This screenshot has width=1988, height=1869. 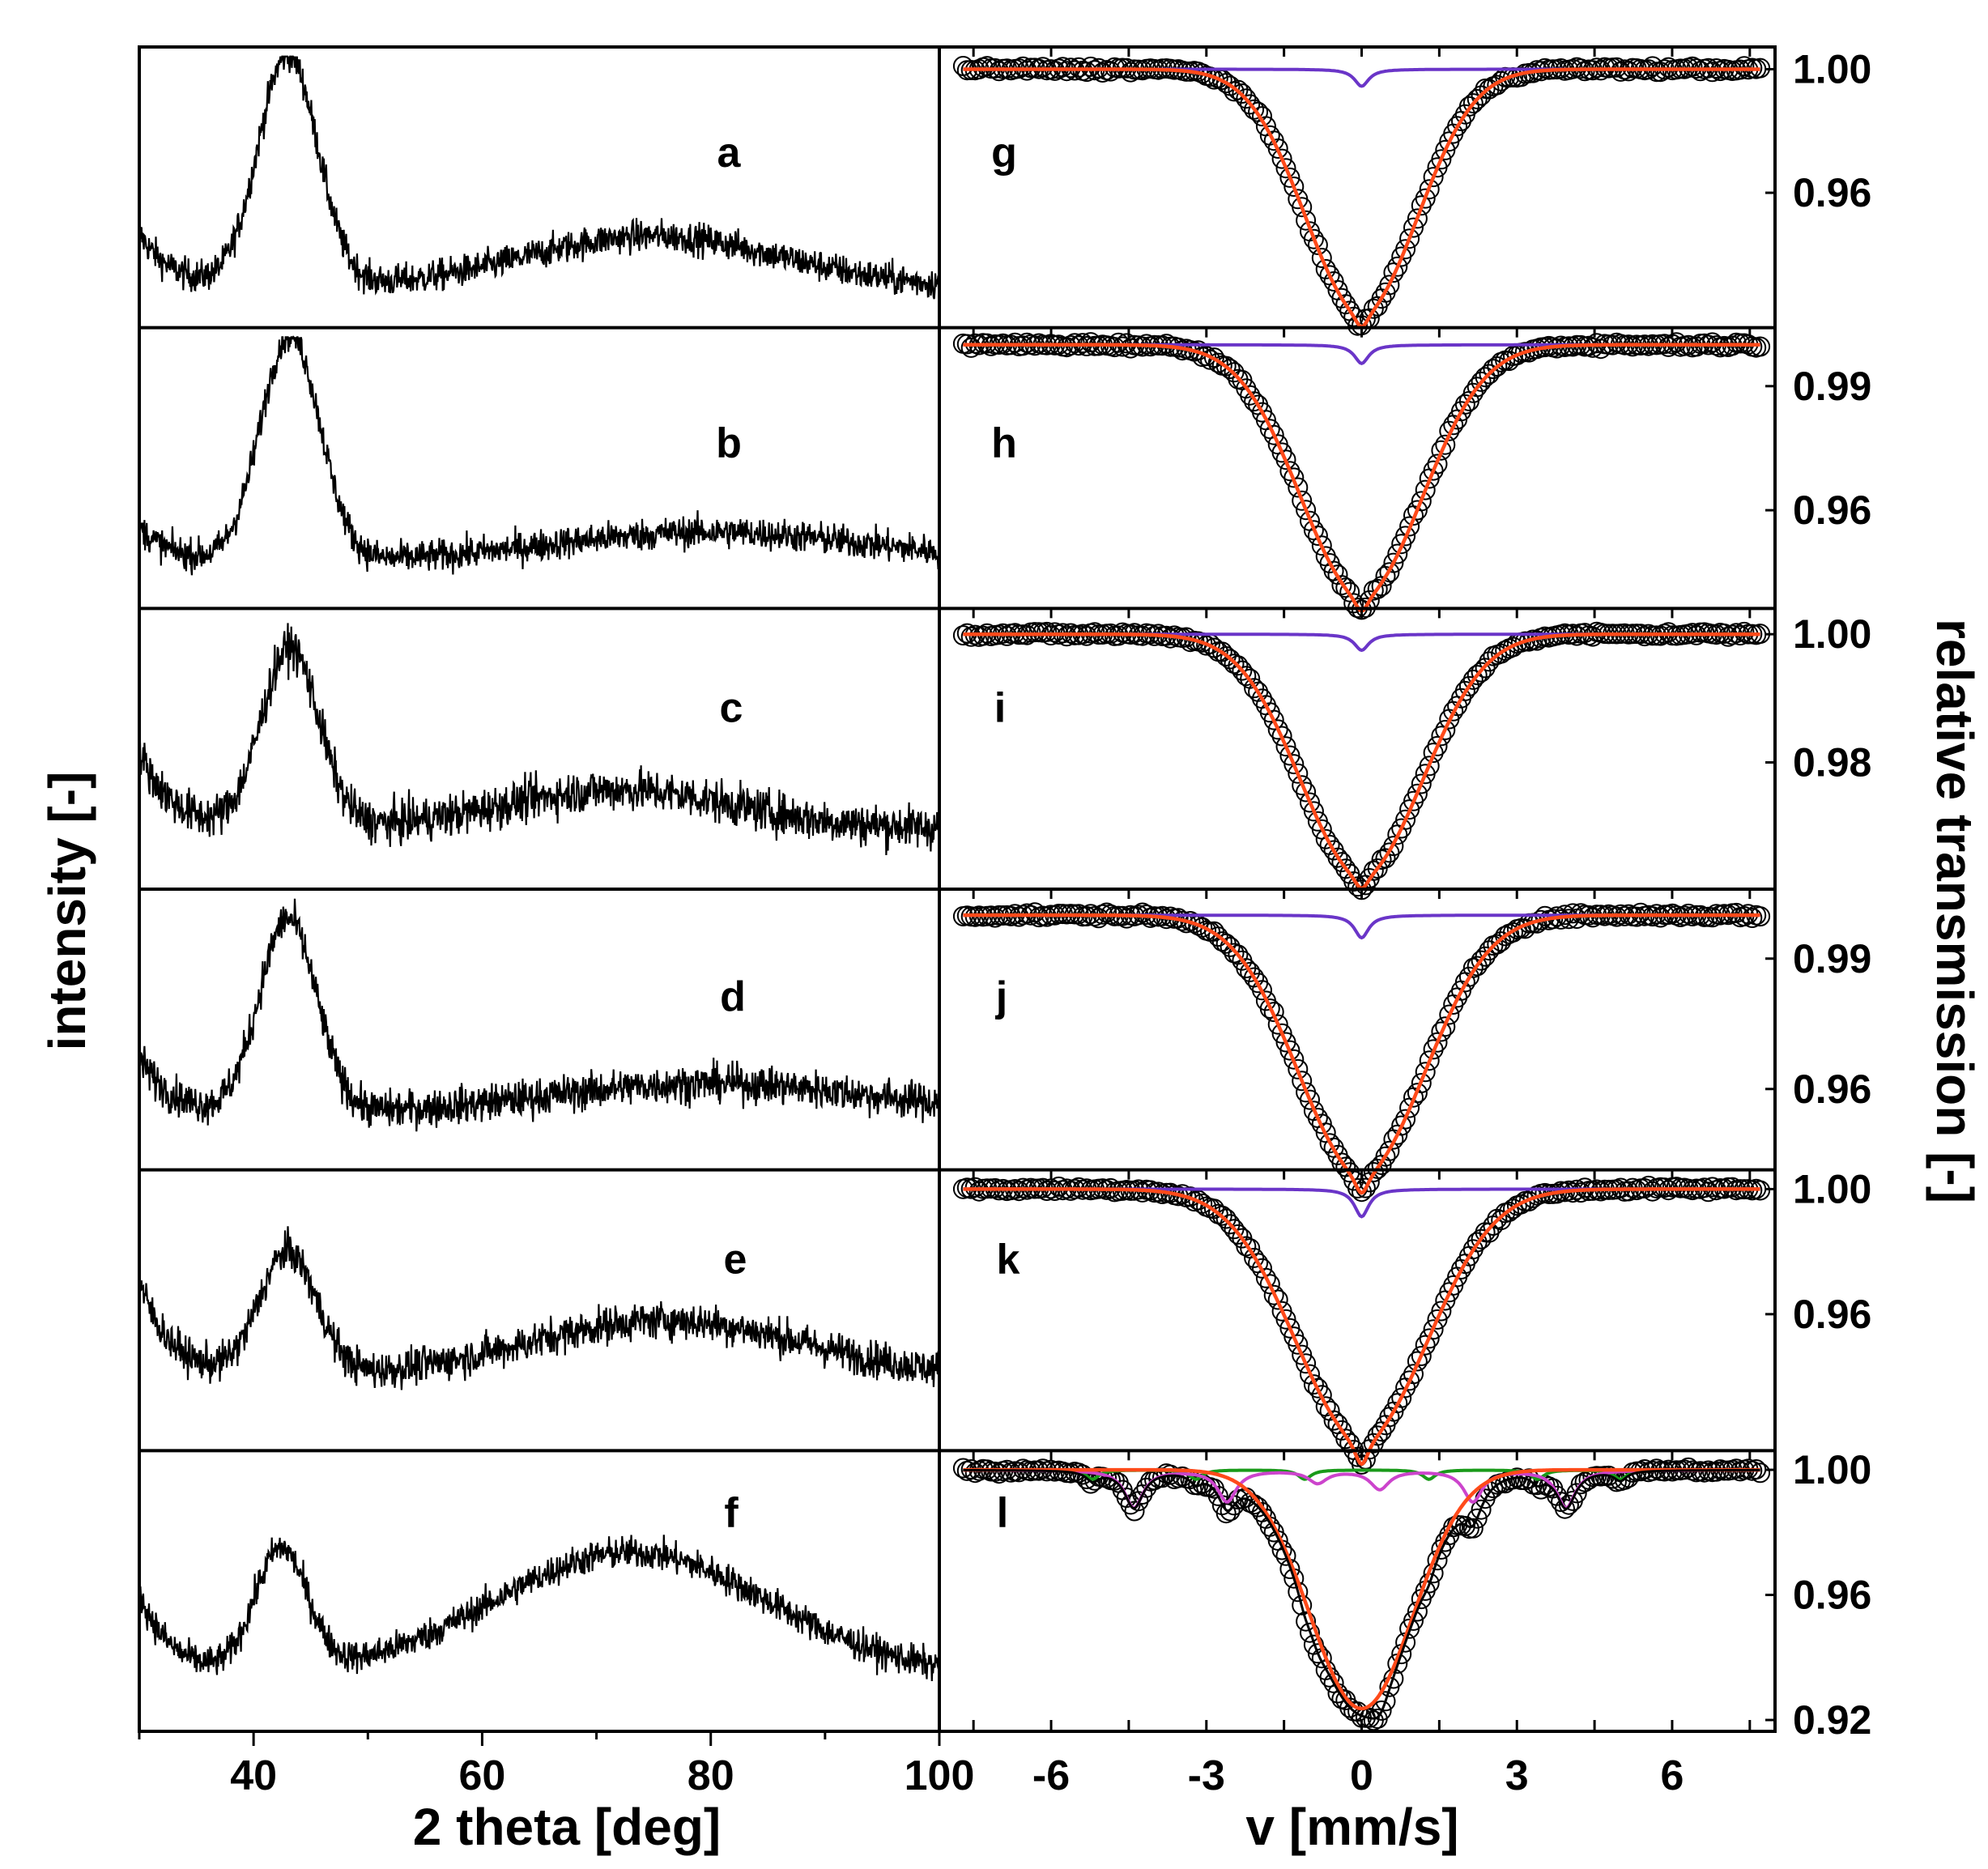 What do you see at coordinates (1001, 997) in the screenshot?
I see `panel-letter-j: j` at bounding box center [1001, 997].